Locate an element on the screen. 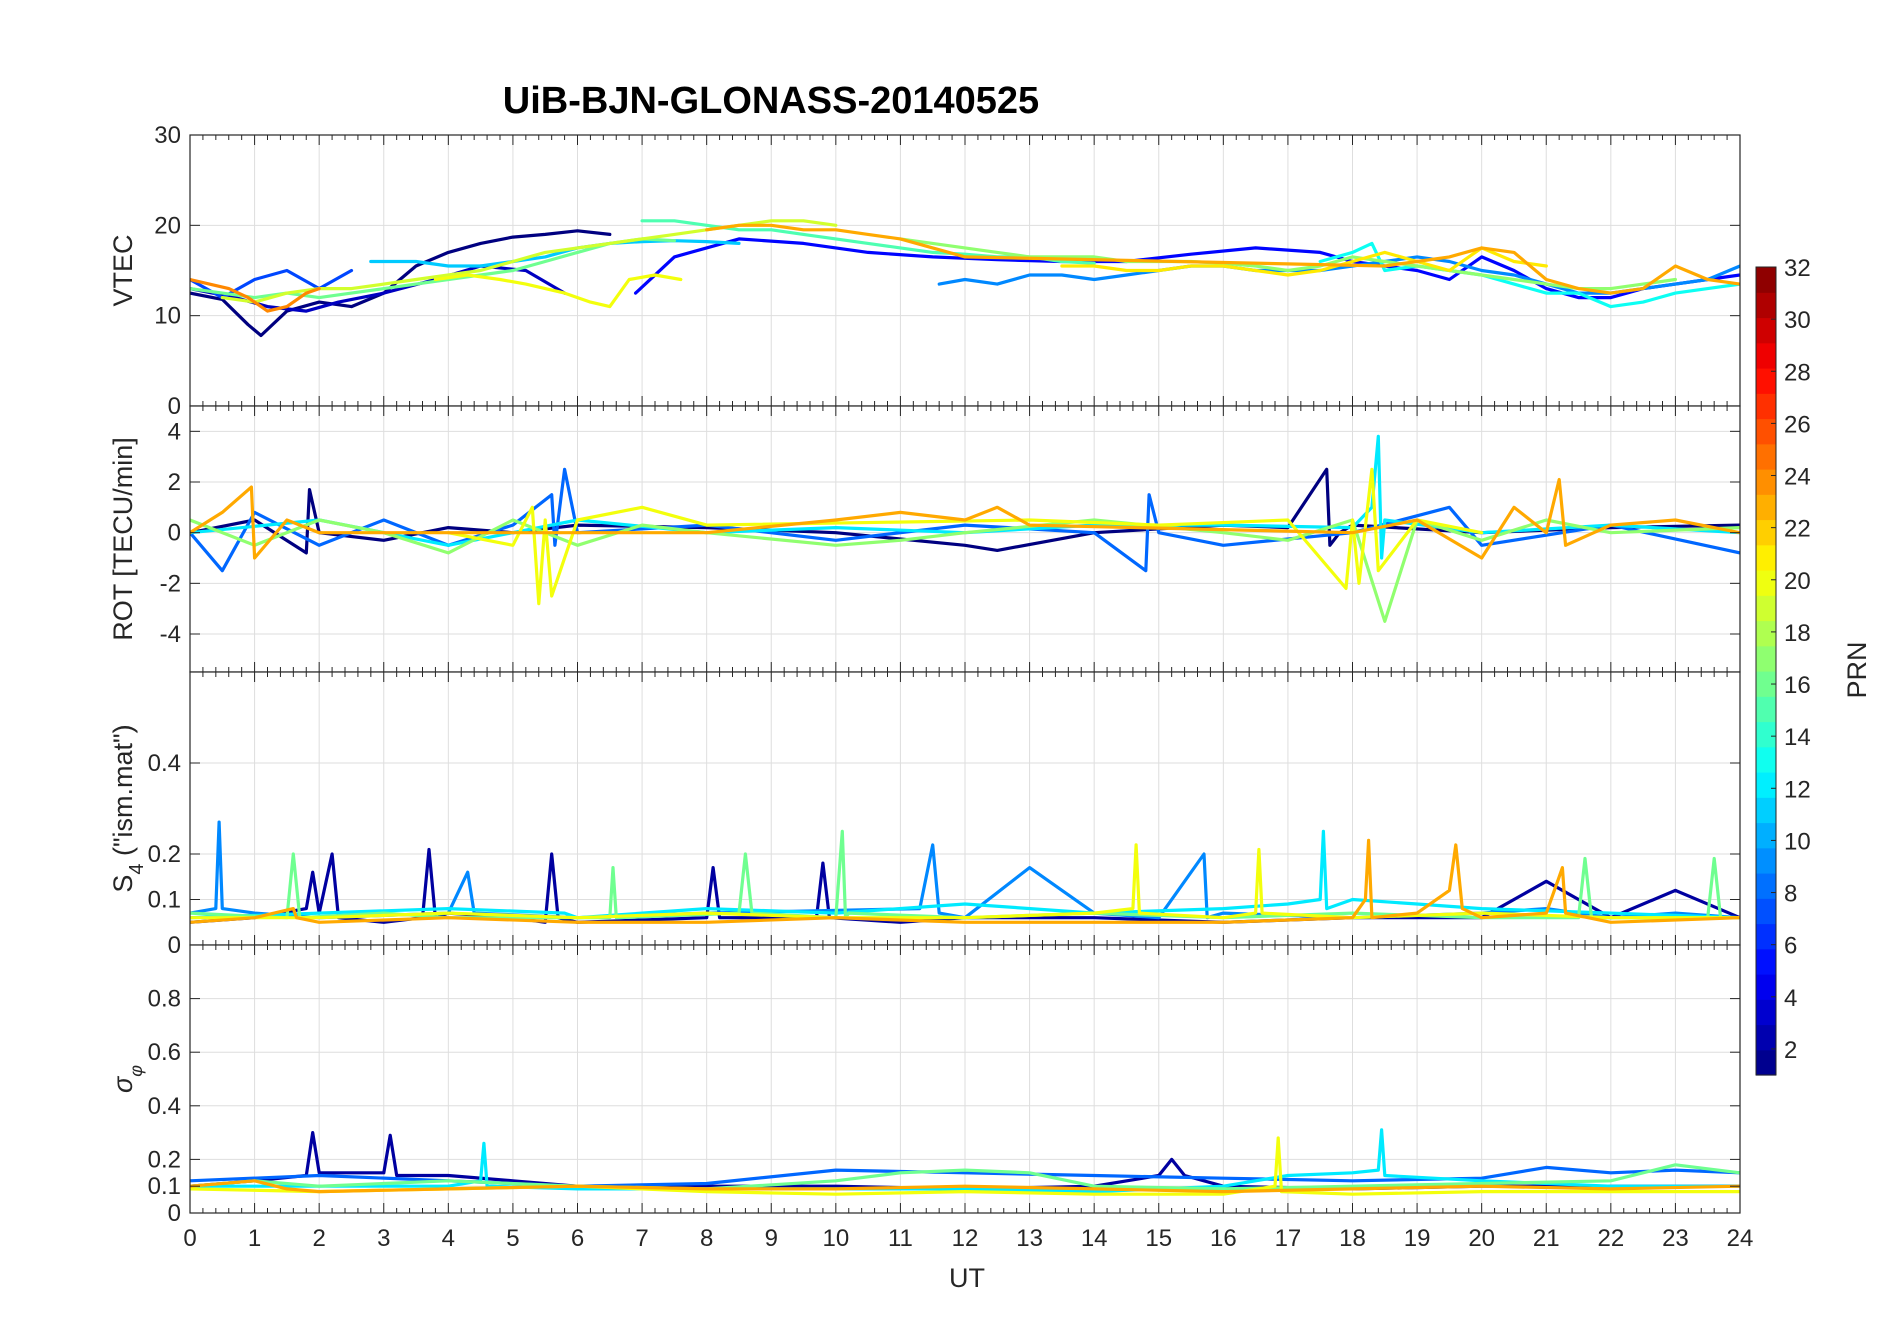 The image size is (1902, 1330). x-tick-label: 3 is located at coordinates (383, 1238).